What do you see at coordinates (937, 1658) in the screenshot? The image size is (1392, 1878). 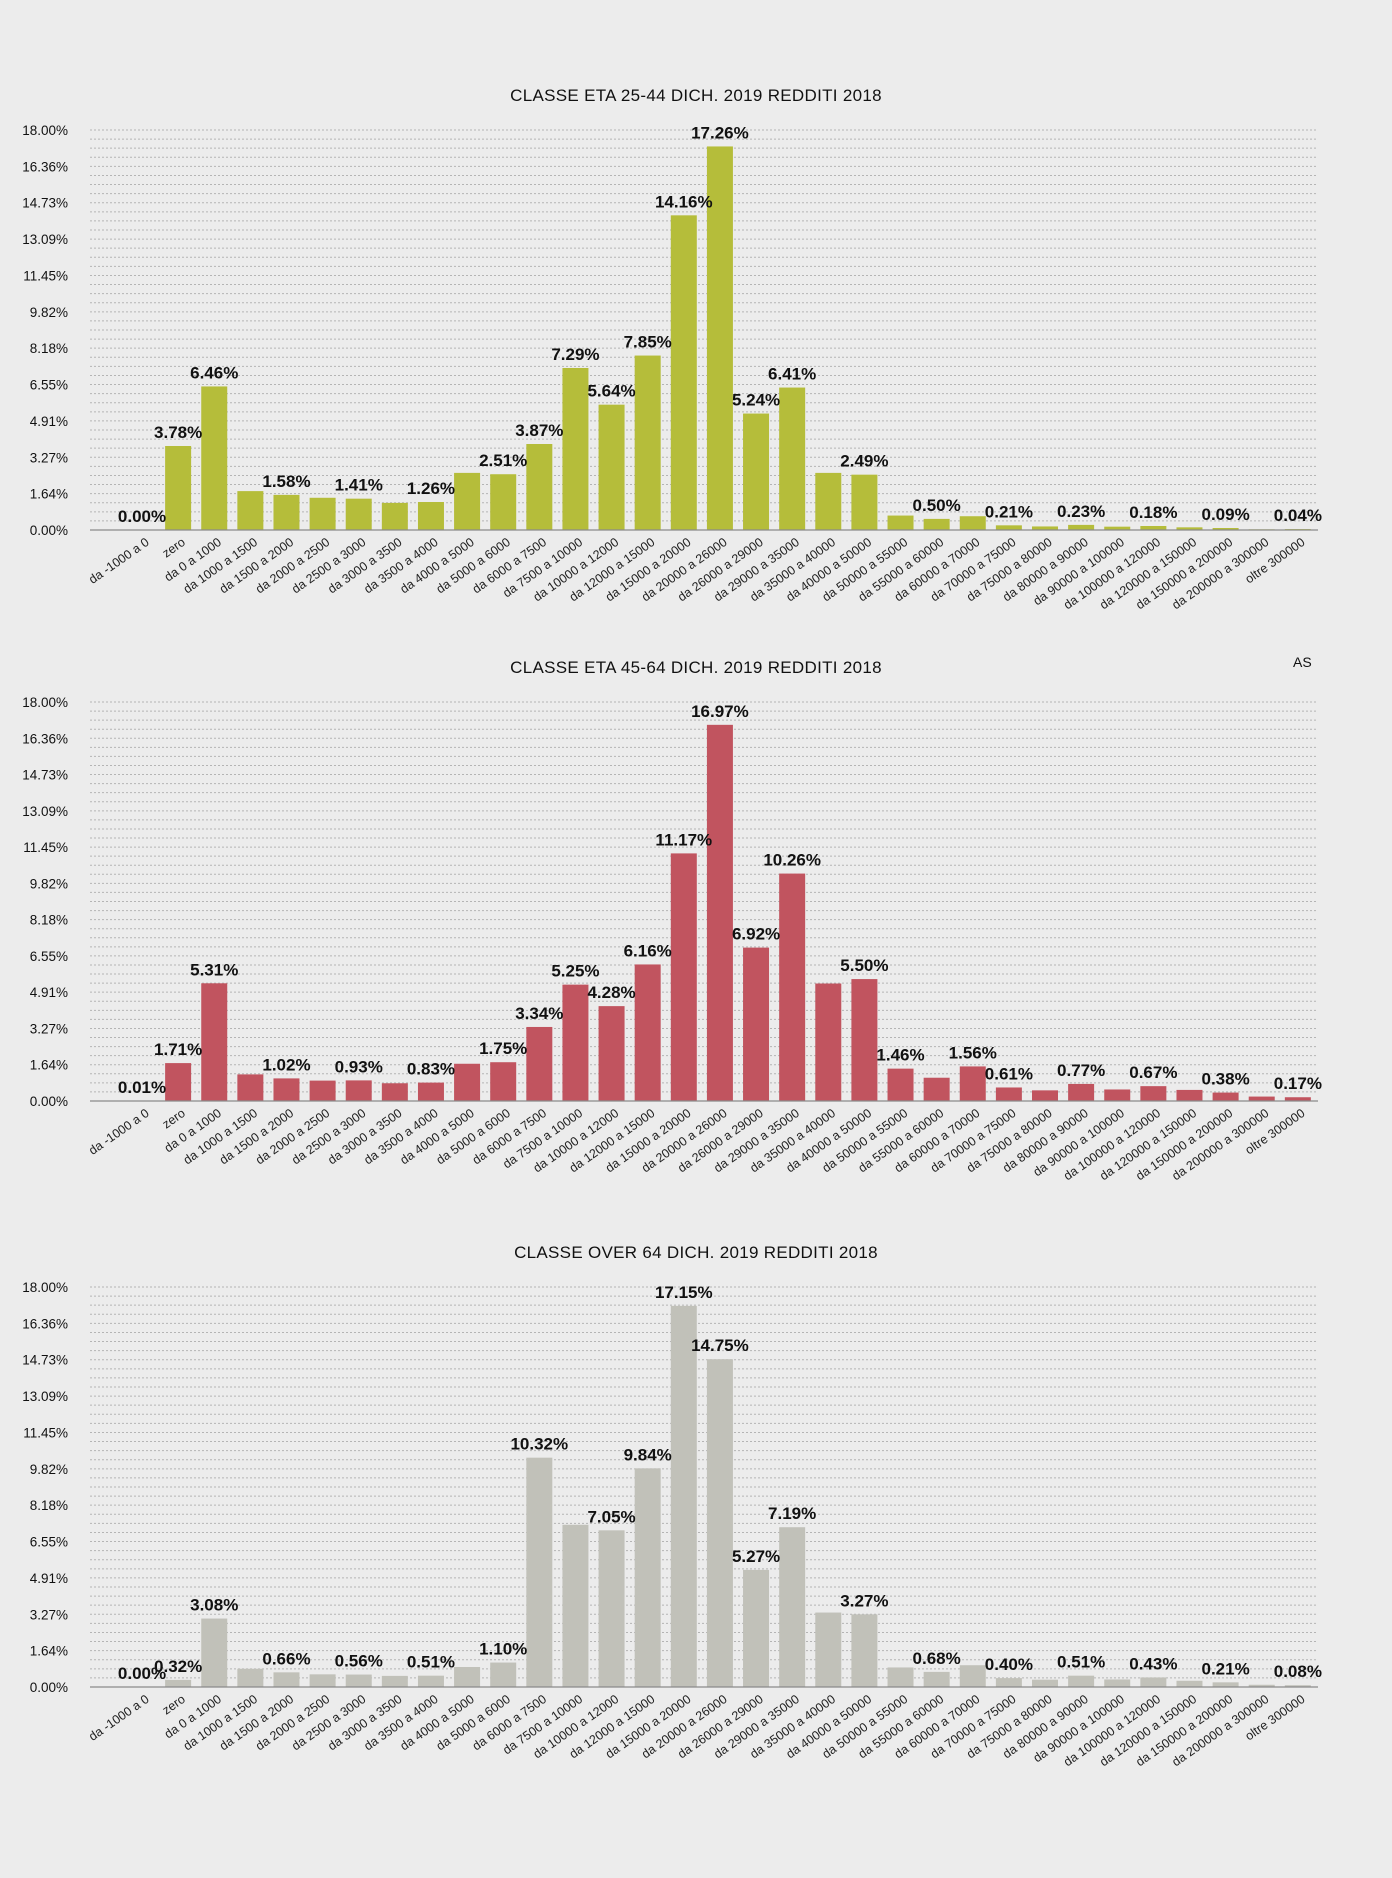 I see `data-label: 0.68%` at bounding box center [937, 1658].